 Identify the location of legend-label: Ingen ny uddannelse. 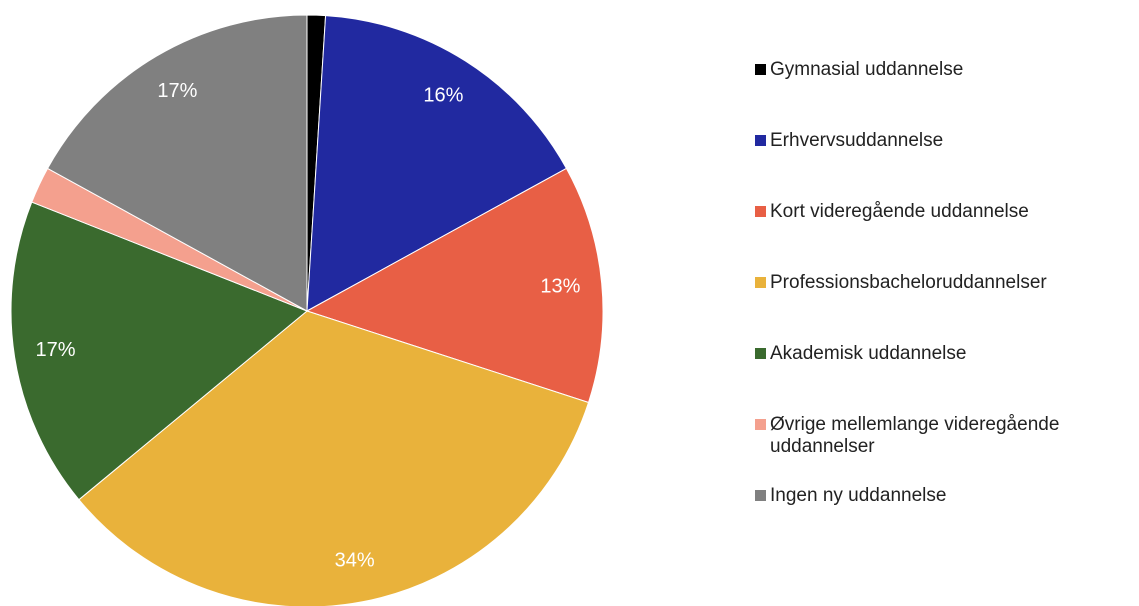
(858, 495).